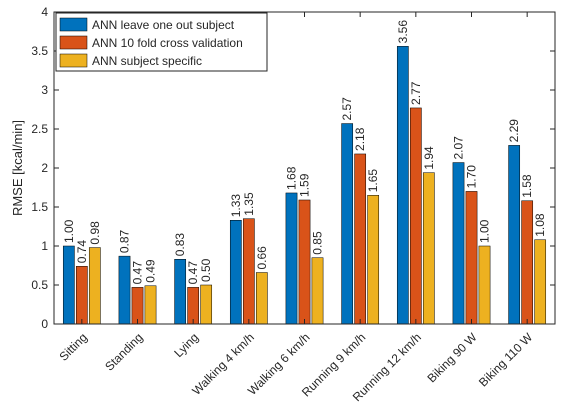 The height and width of the screenshot is (409, 569). I want to click on y-tick-label: 4, so click(44, 12).